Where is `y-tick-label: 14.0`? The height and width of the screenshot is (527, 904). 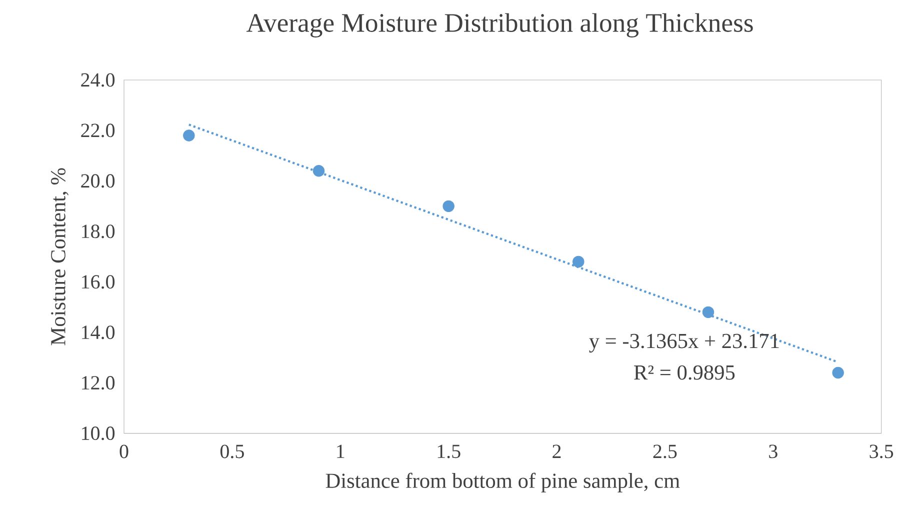
y-tick-label: 14.0 is located at coordinates (98, 333).